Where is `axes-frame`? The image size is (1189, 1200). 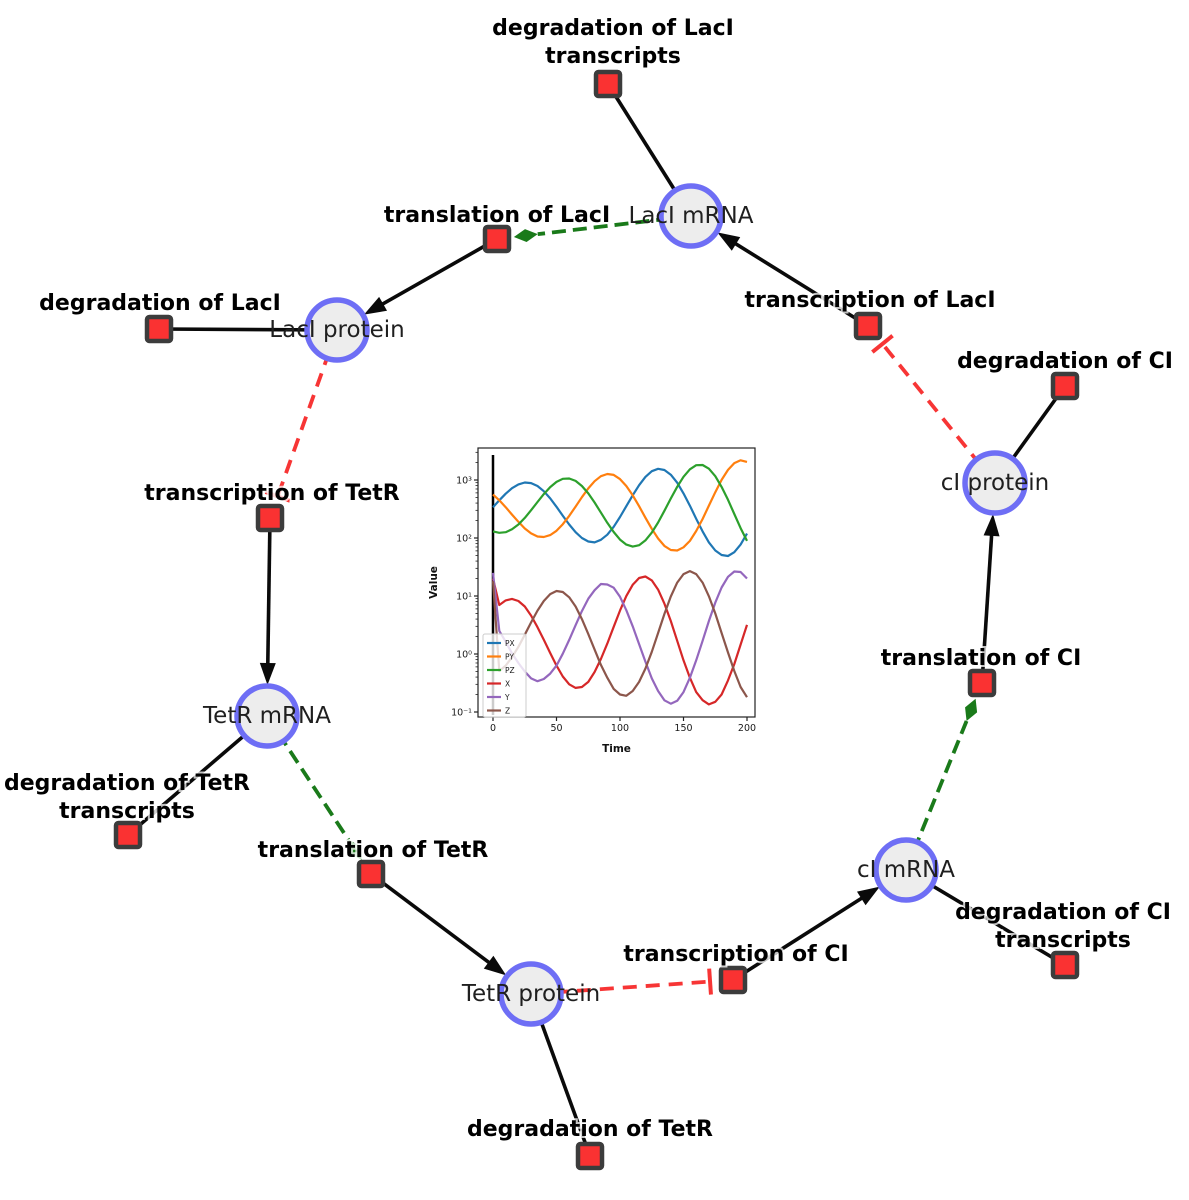 axes-frame is located at coordinates (616, 582).